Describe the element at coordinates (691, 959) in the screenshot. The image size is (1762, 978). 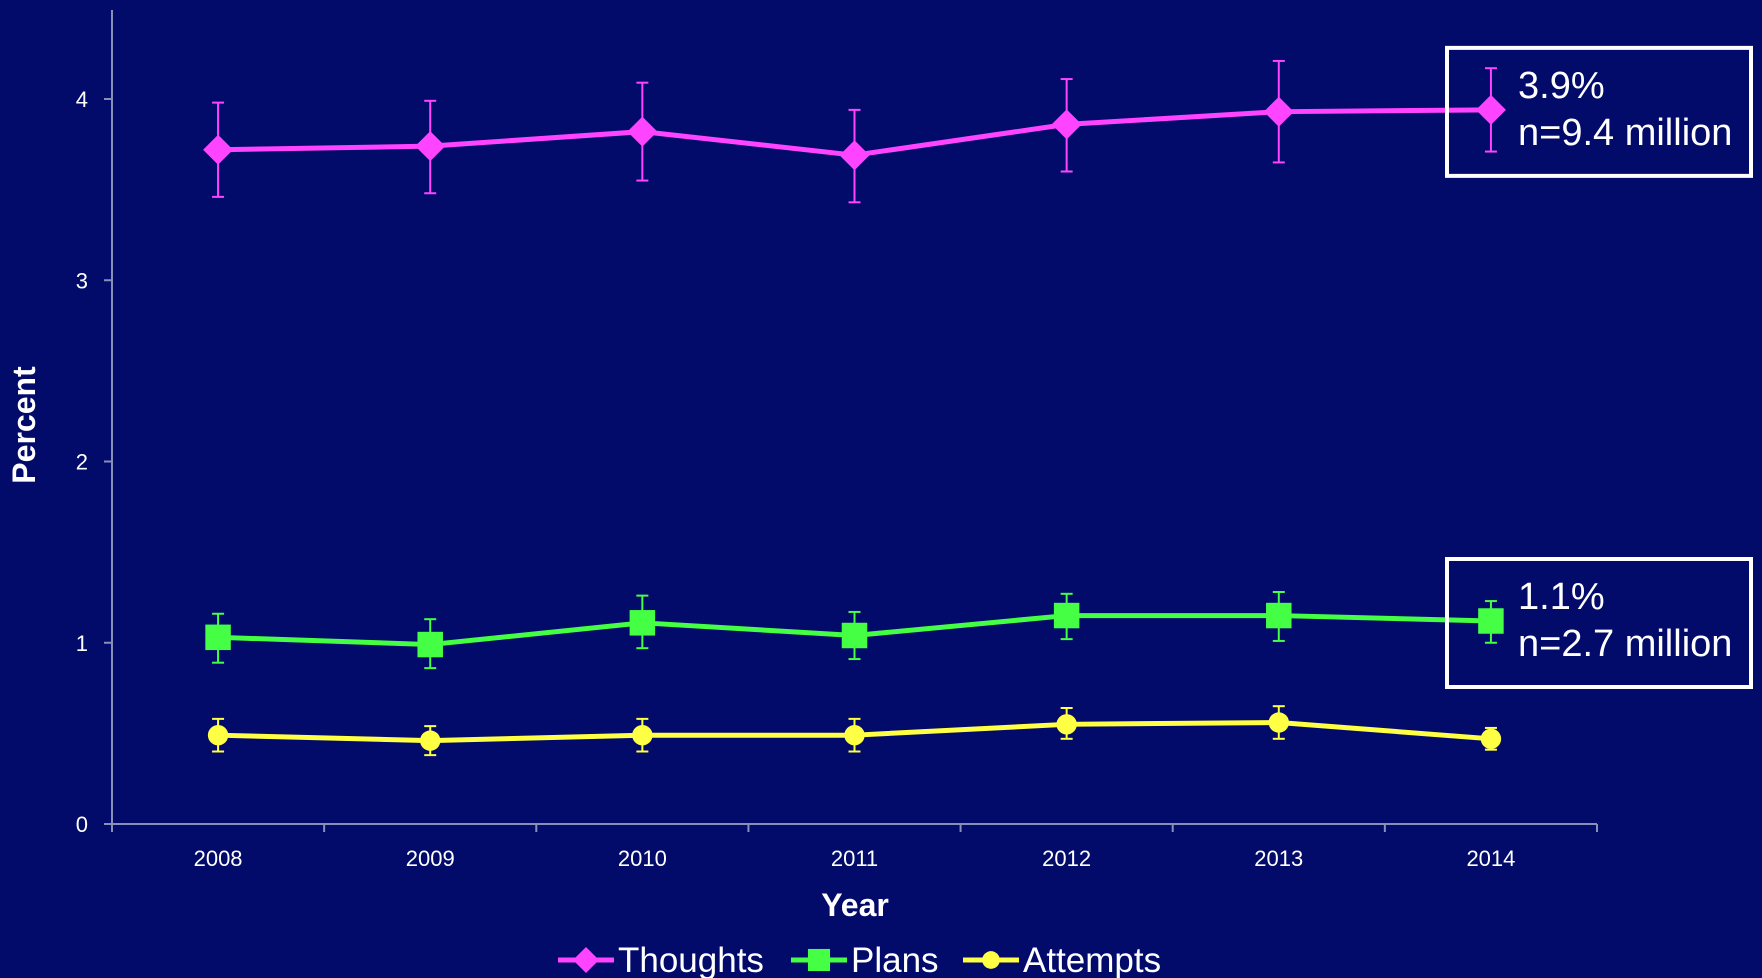
I see `legend-label: Thoughts` at that location.